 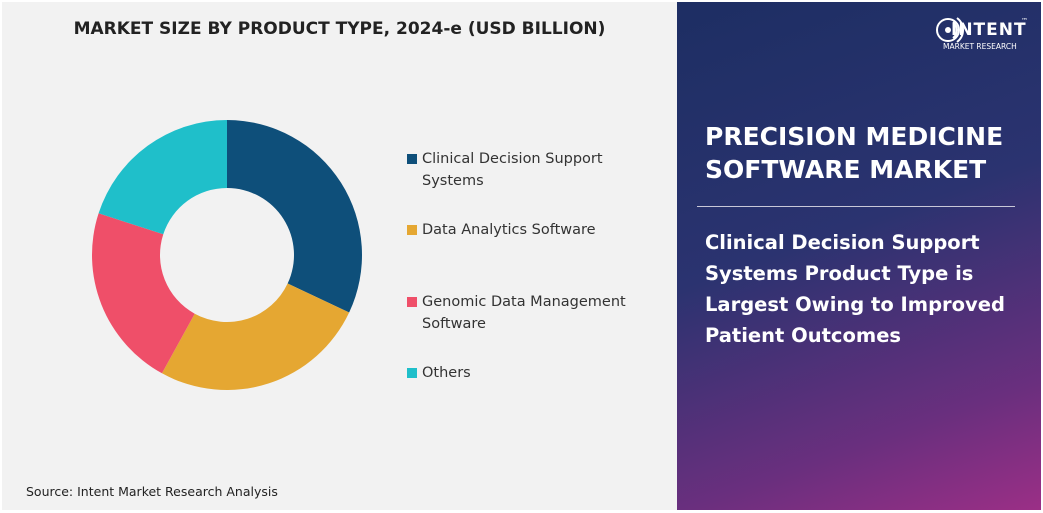 I want to click on legend-item: Clinical Decision Support Systems, so click(x=529, y=170).